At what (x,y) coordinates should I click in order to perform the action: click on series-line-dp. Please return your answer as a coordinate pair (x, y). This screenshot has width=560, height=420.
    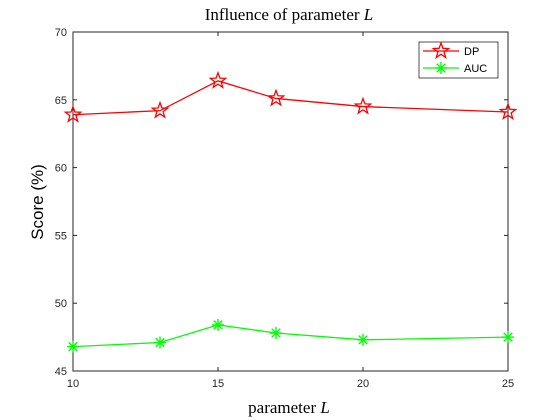
    Looking at the image, I should click on (290, 98).